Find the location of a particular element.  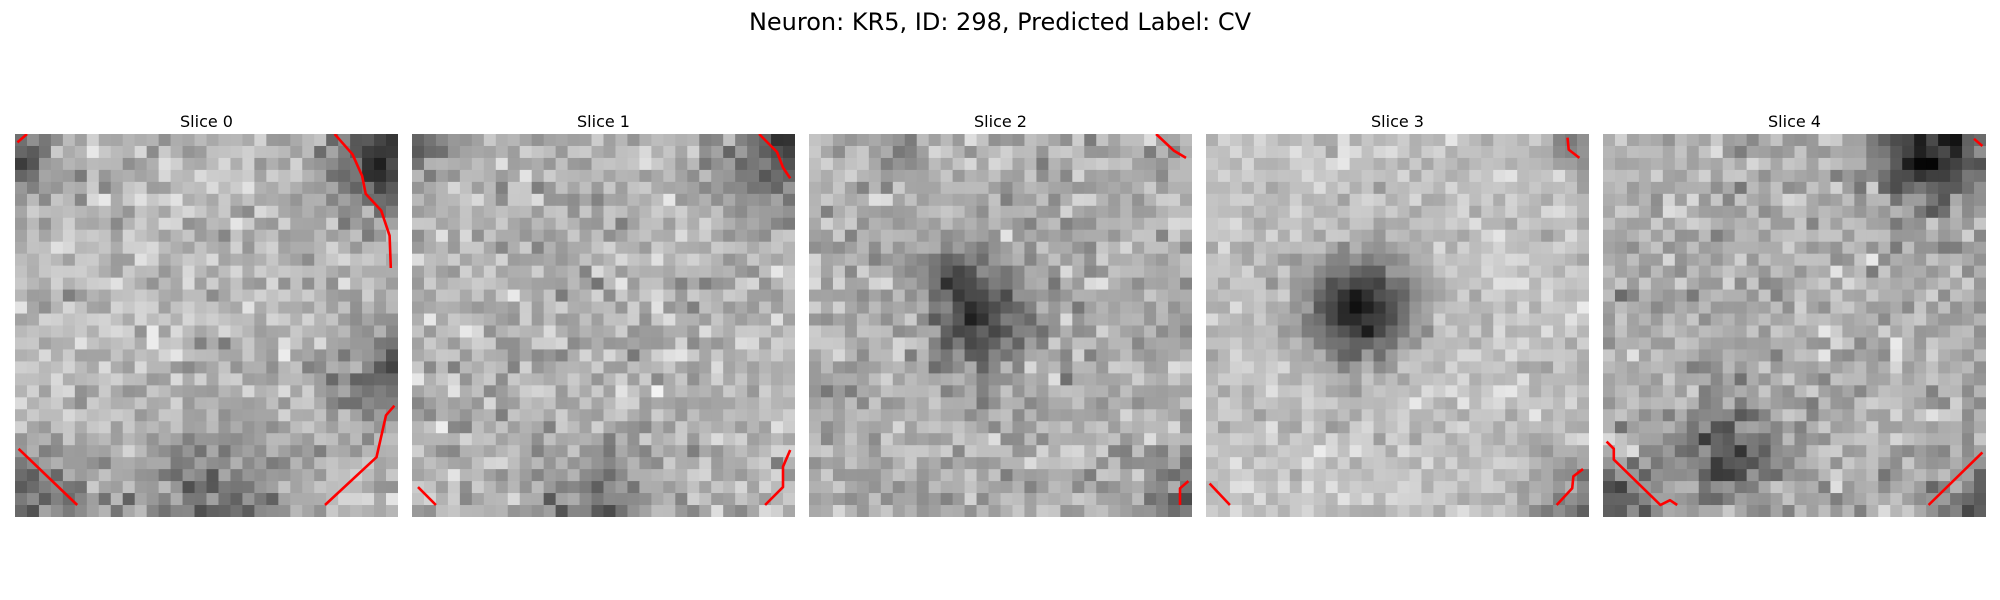

slice-panel-3: Slice 3 is located at coordinates (1397, 313).